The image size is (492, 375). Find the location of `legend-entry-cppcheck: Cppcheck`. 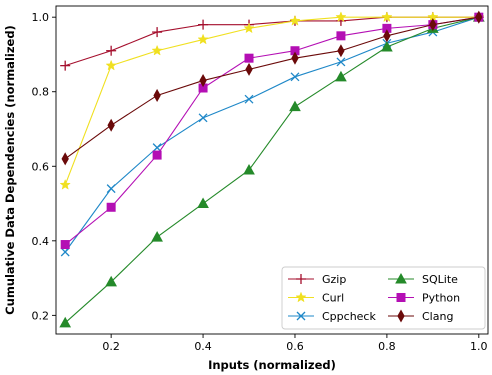

legend-entry-cppcheck: Cppcheck is located at coordinates (332, 316).